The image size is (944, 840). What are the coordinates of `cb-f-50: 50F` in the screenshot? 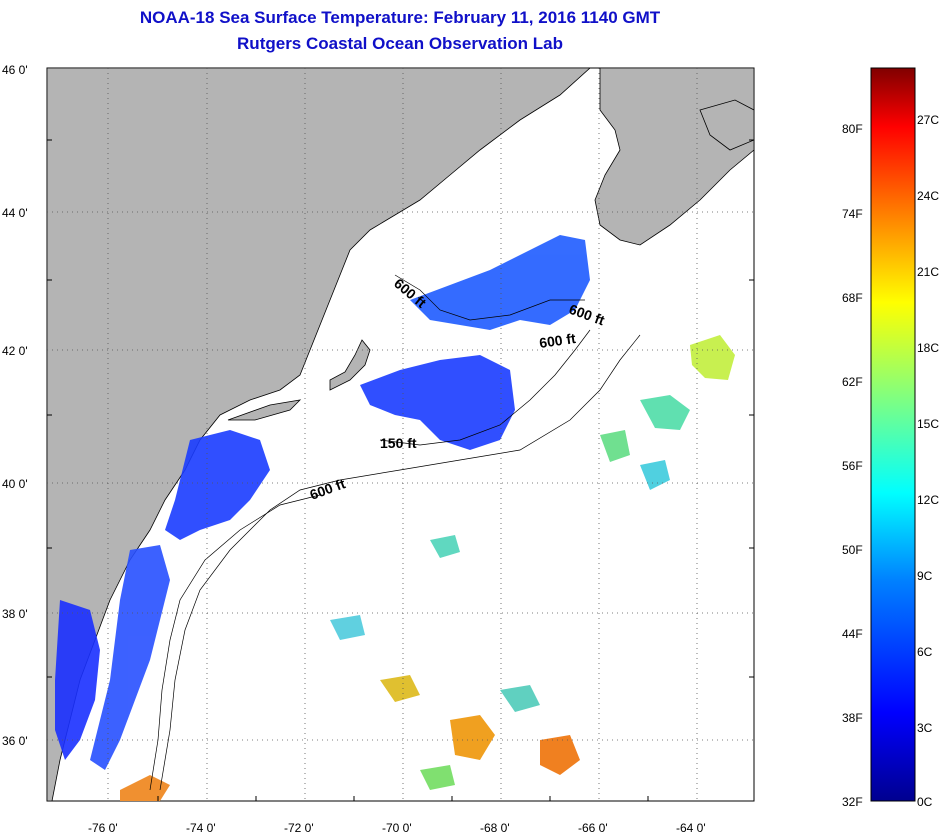 It's located at (852, 550).